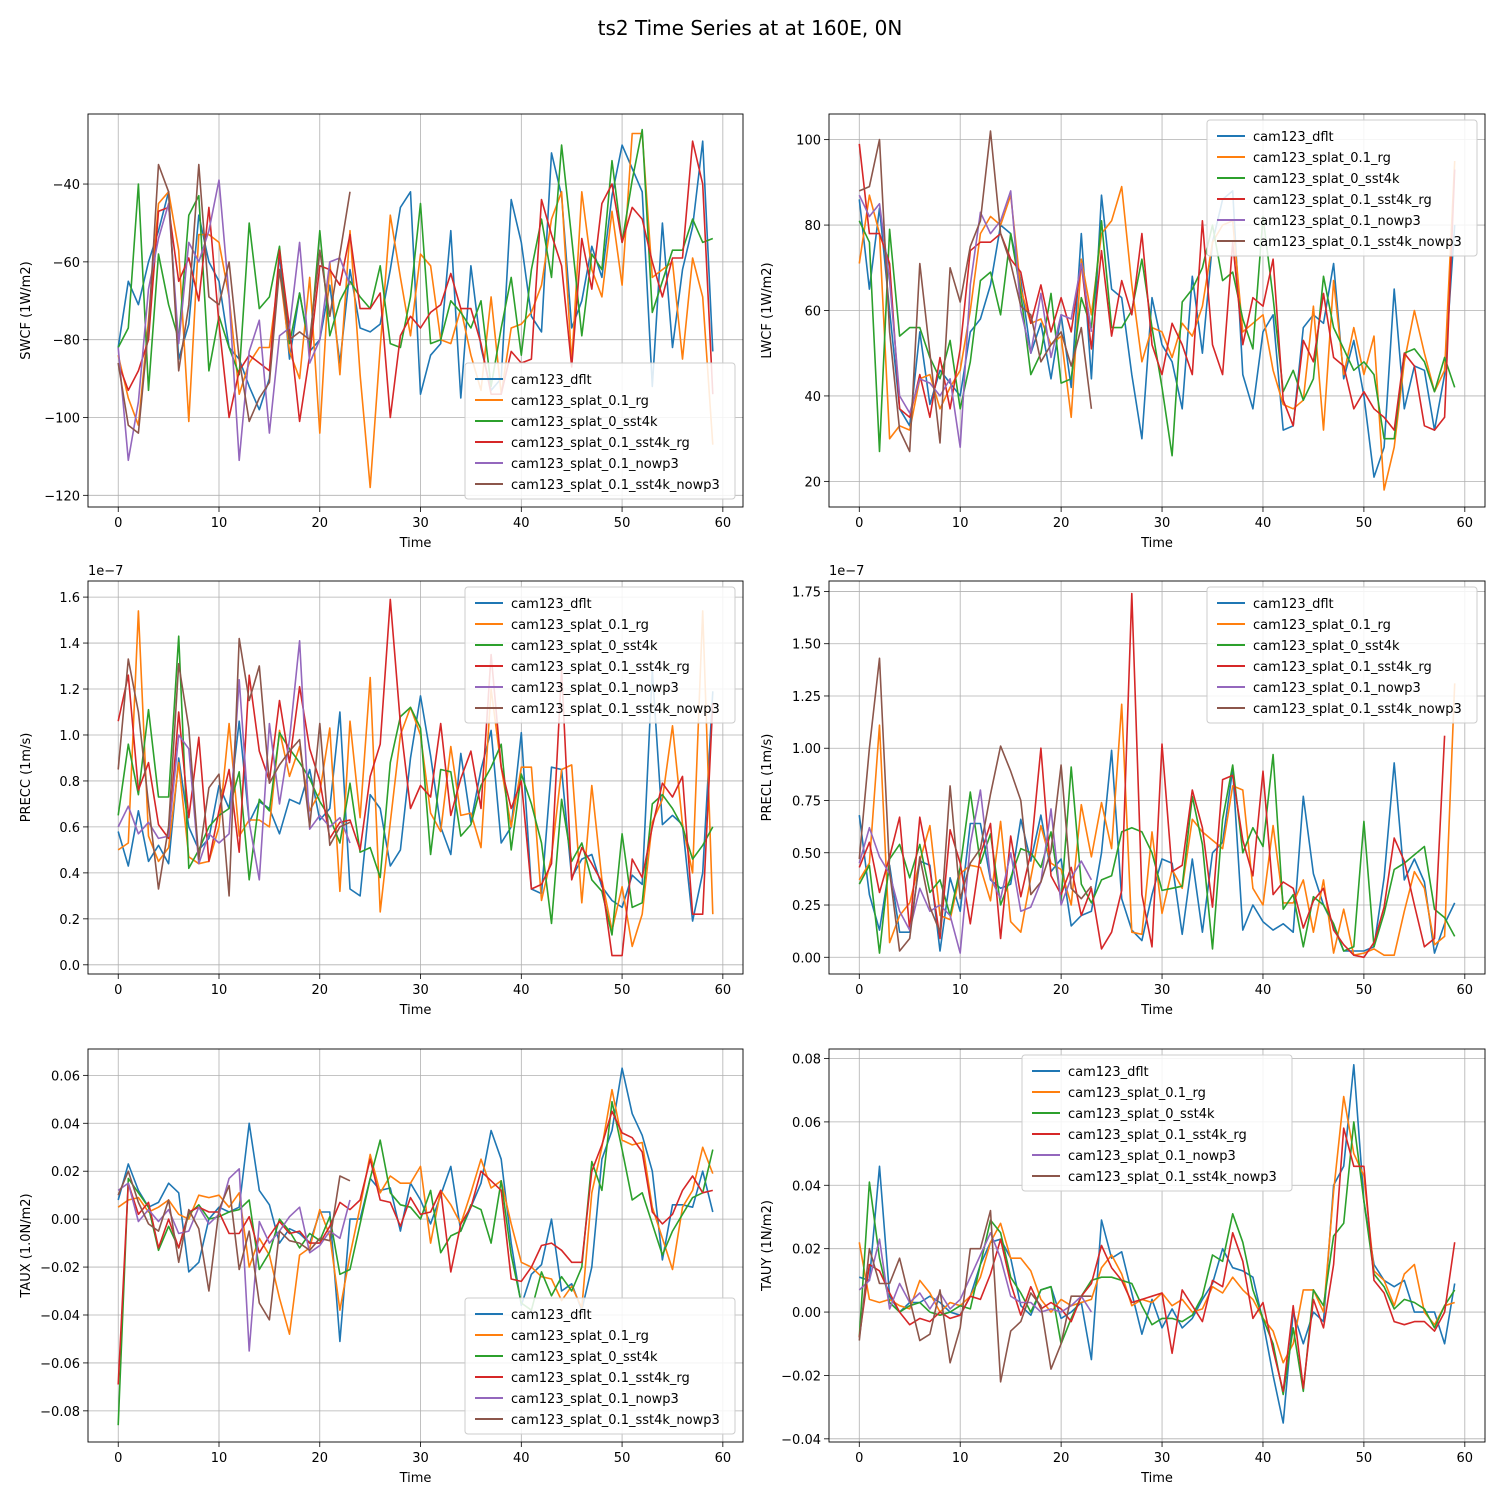  What do you see at coordinates (69, 782) in the screenshot?
I see `y-tick-label: 0.8` at bounding box center [69, 782].